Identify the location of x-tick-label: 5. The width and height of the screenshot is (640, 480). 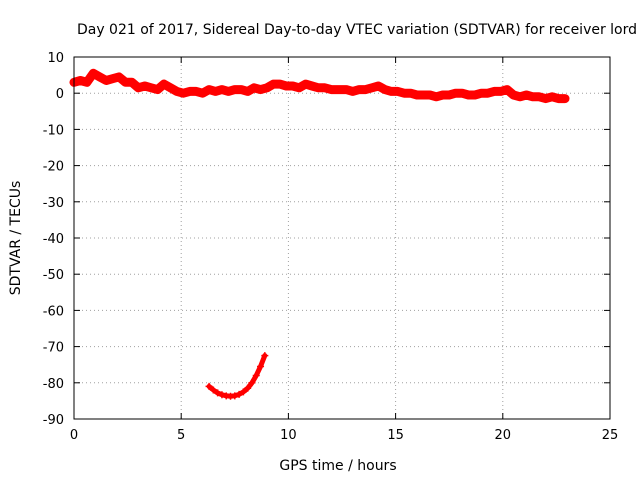
(181, 435).